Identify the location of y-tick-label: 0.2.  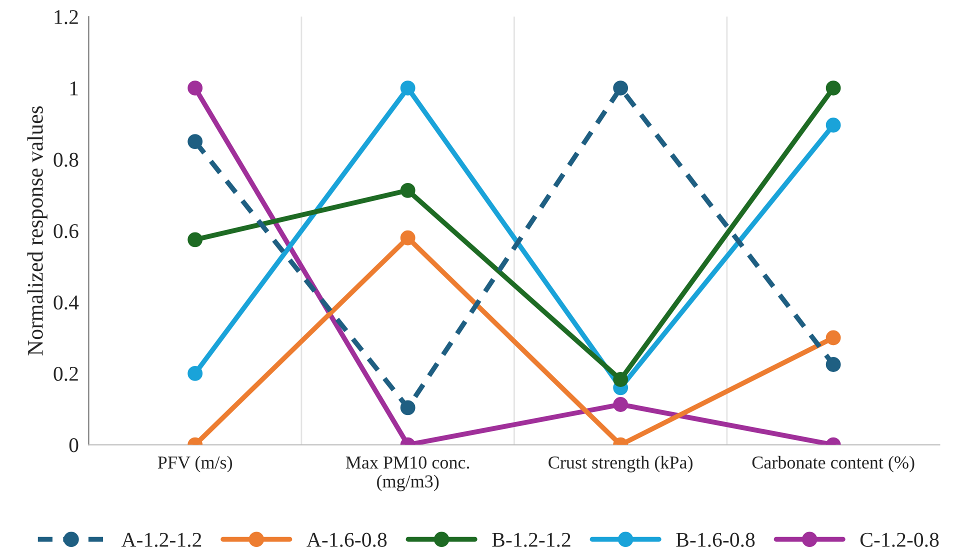
(66, 373).